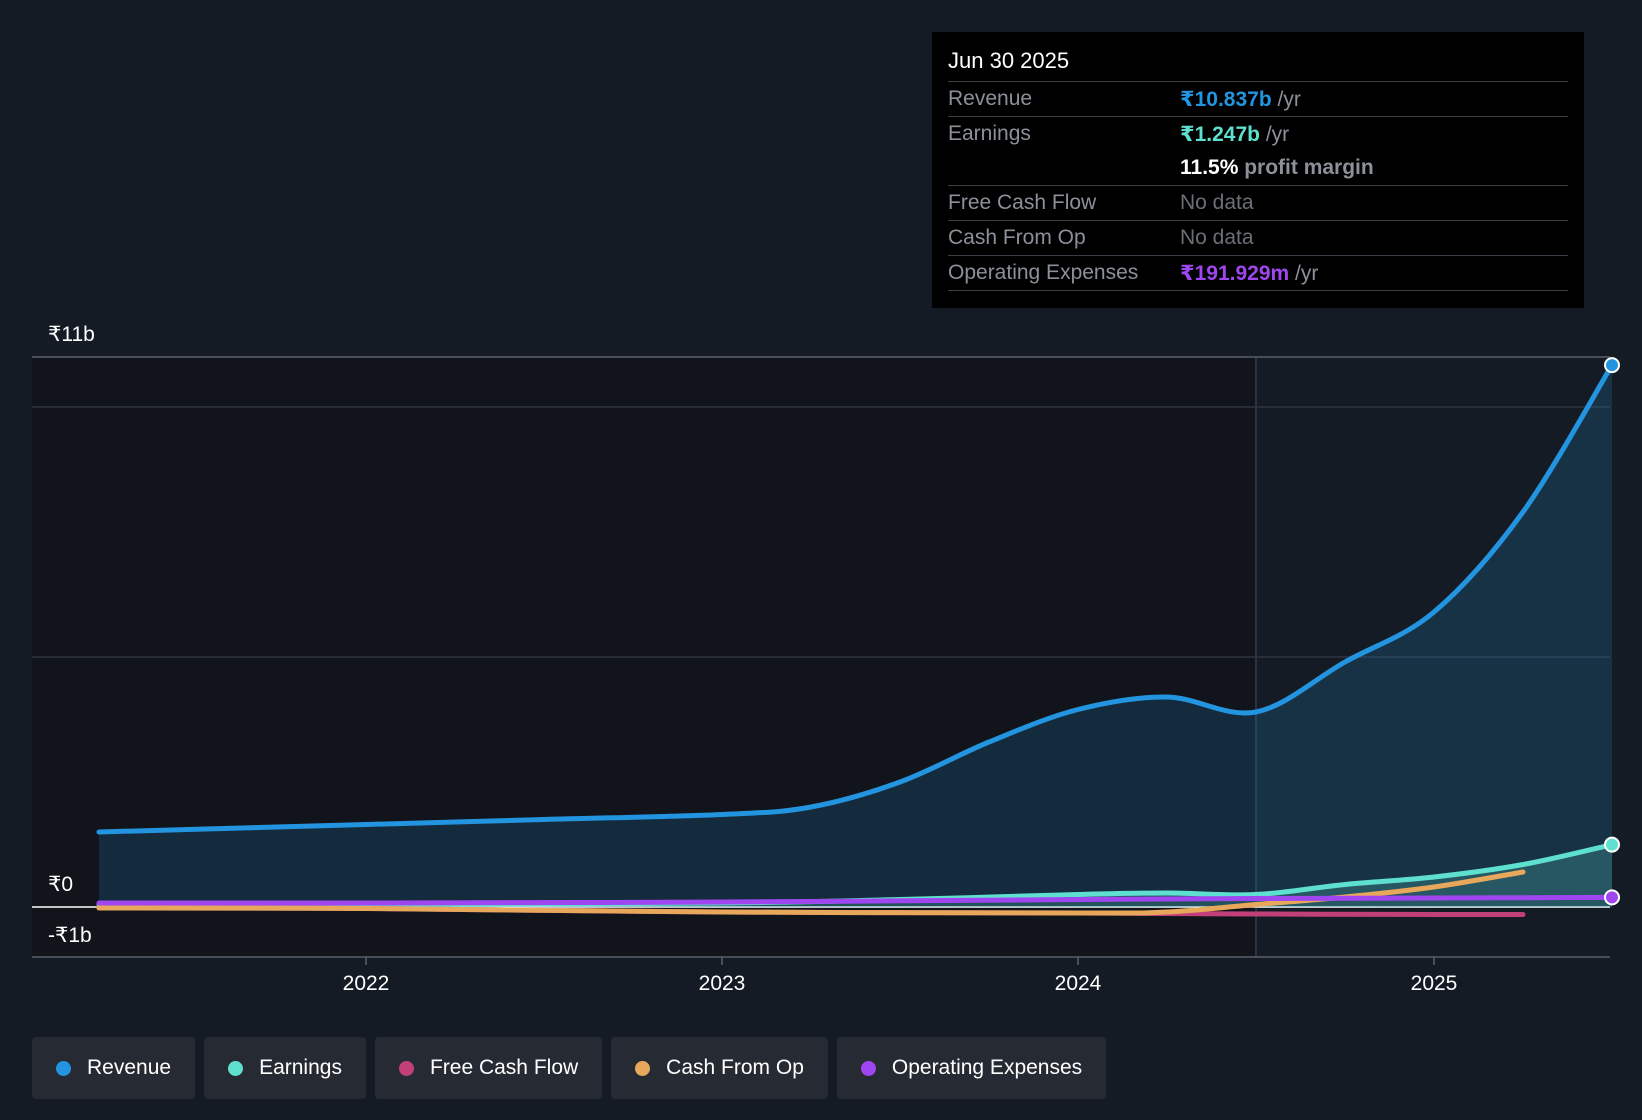 The image size is (1642, 1120). What do you see at coordinates (366, 983) in the screenshot?
I see `x-tick-label: 2022` at bounding box center [366, 983].